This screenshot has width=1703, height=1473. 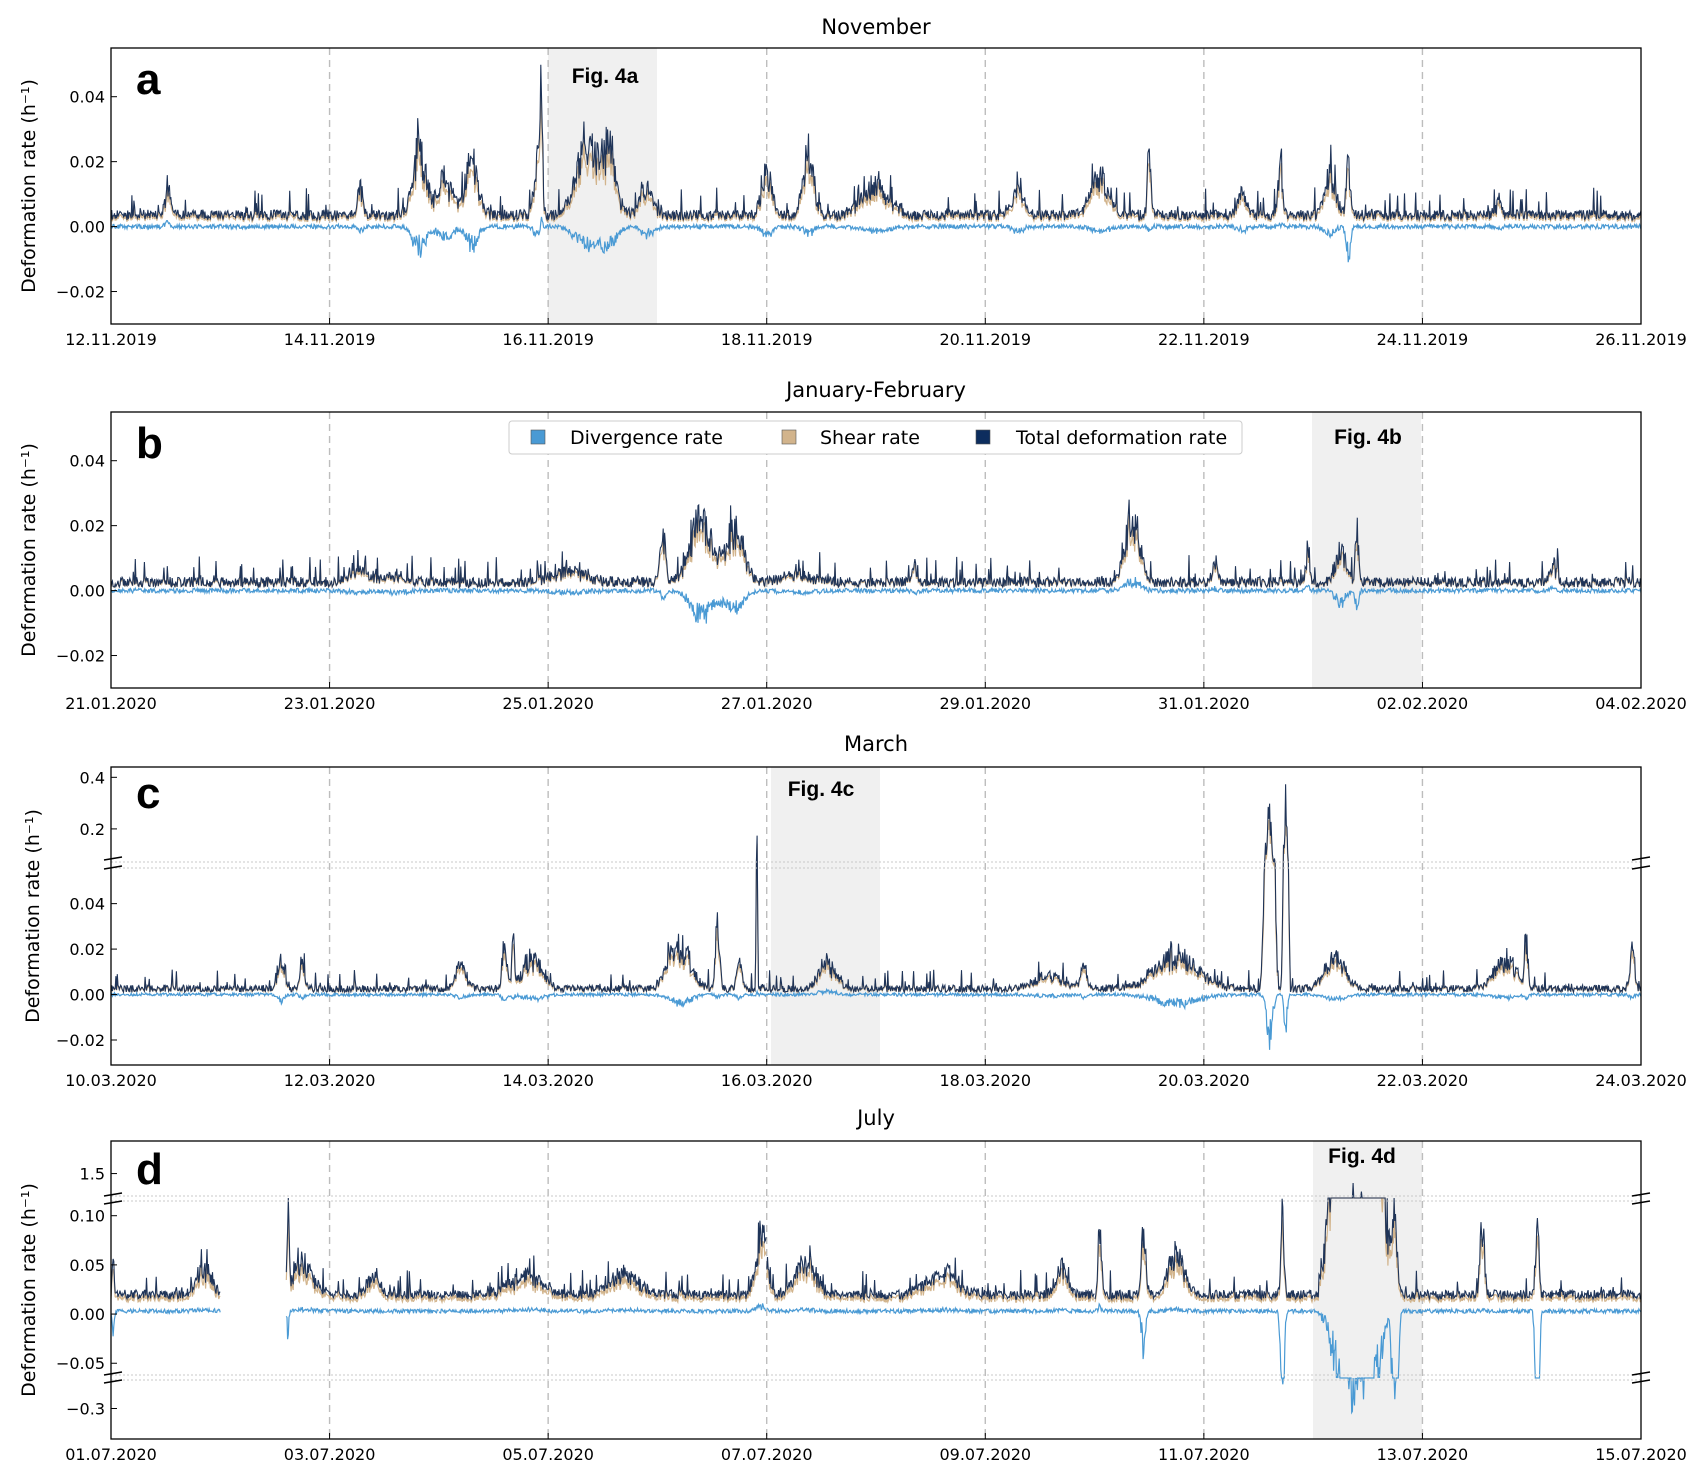 I want to click on legend-label-divergence: Divergence rate, so click(x=646, y=438).